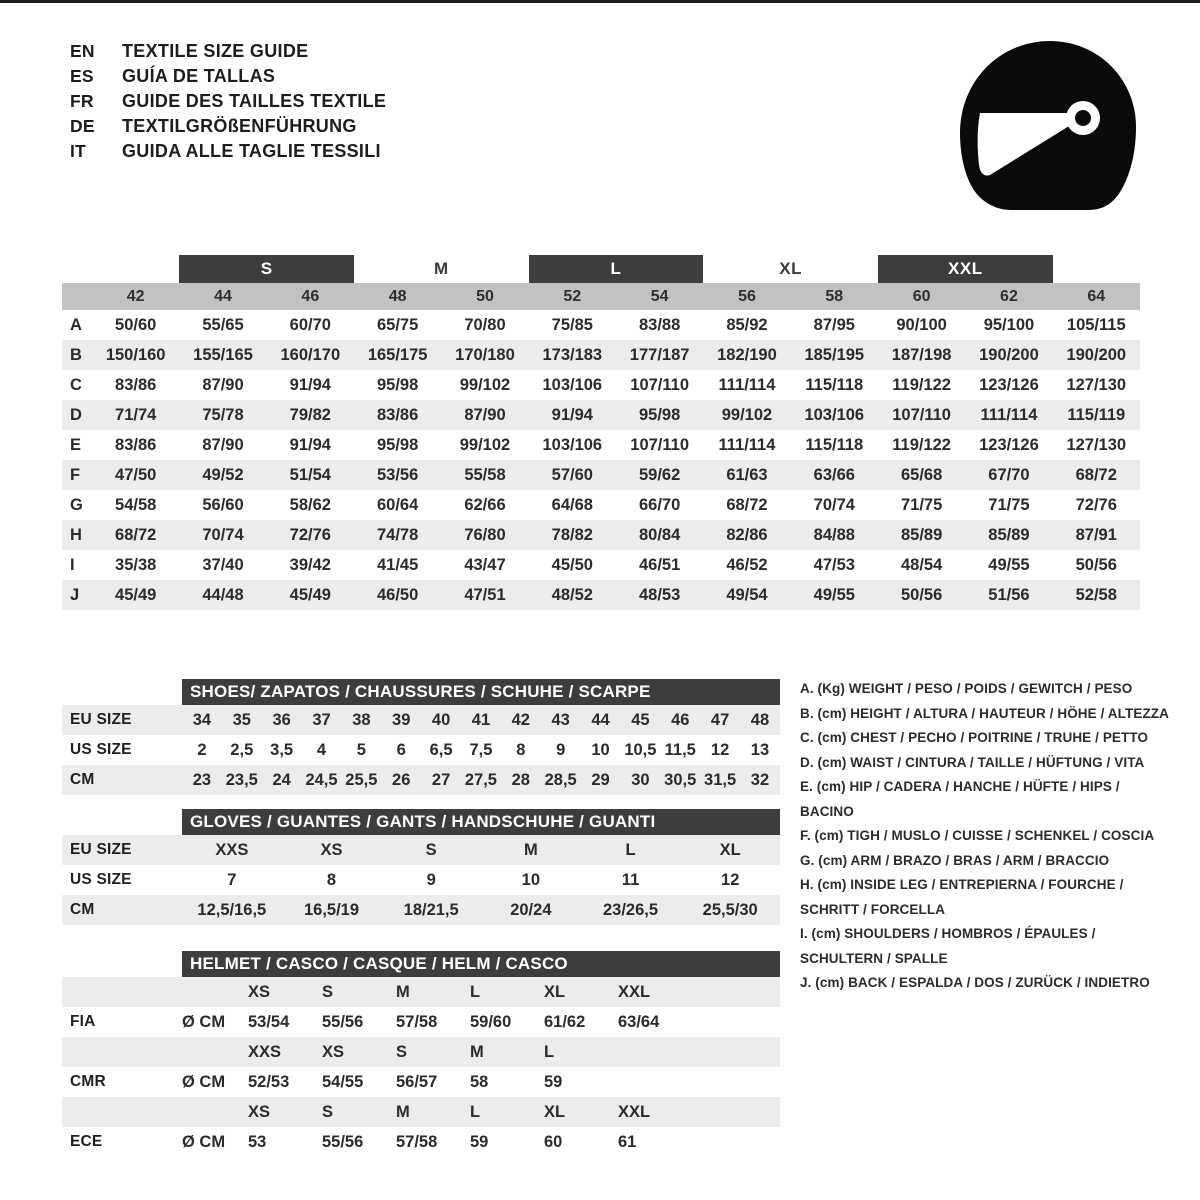 The image size is (1200, 1200). What do you see at coordinates (101, 719) in the screenshot?
I see `shoes-row-label: EU SIZE` at bounding box center [101, 719].